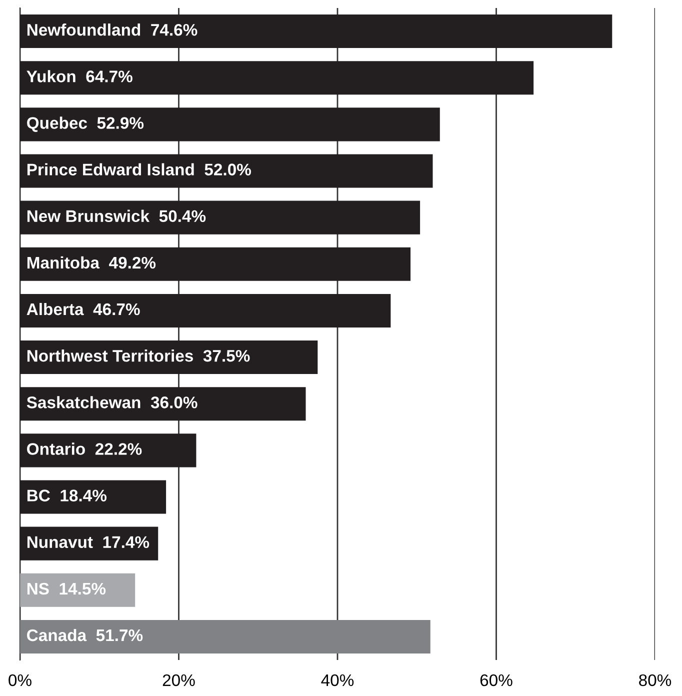  What do you see at coordinates (112, 402) in the screenshot?
I see `category-label: Saskatchewan 36.0%` at bounding box center [112, 402].